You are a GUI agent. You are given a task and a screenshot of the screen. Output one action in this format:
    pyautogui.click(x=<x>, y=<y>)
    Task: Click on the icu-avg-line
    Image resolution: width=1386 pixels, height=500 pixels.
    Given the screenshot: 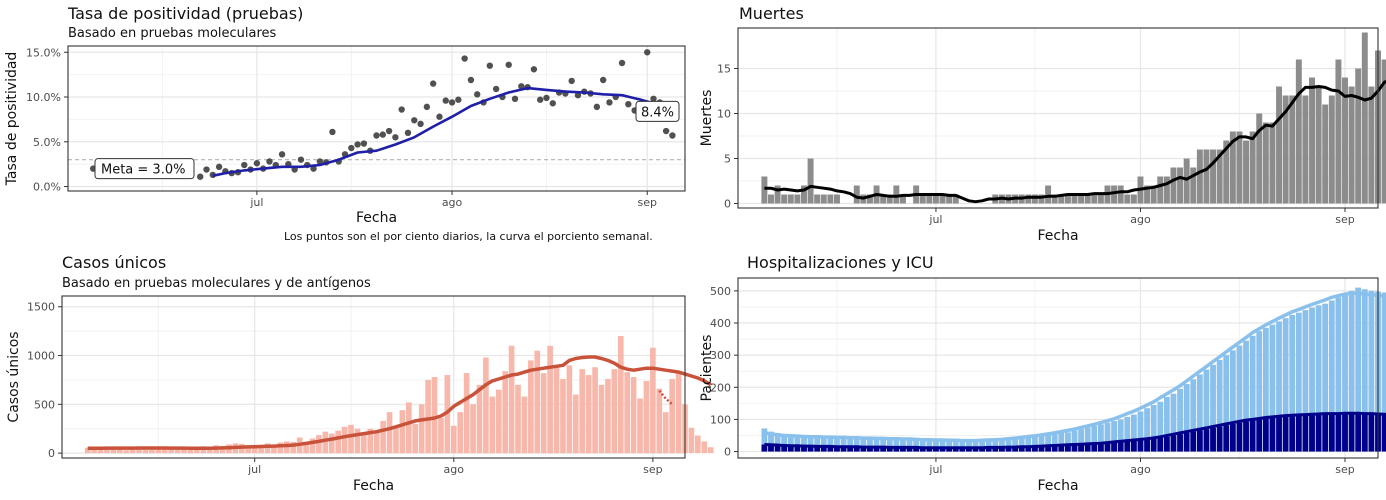 What is the action you would take?
    pyautogui.click(x=1075, y=430)
    